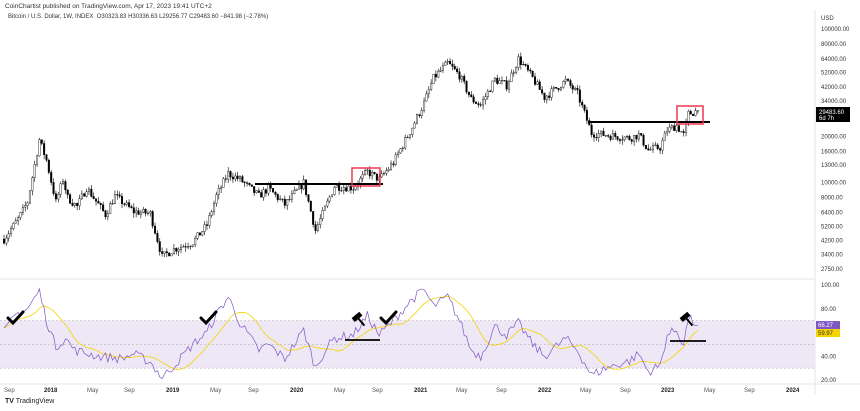 This screenshot has width=860, height=411. Describe the element at coordinates (834, 152) in the screenshot. I see `price-tick: 16000.00` at that location.